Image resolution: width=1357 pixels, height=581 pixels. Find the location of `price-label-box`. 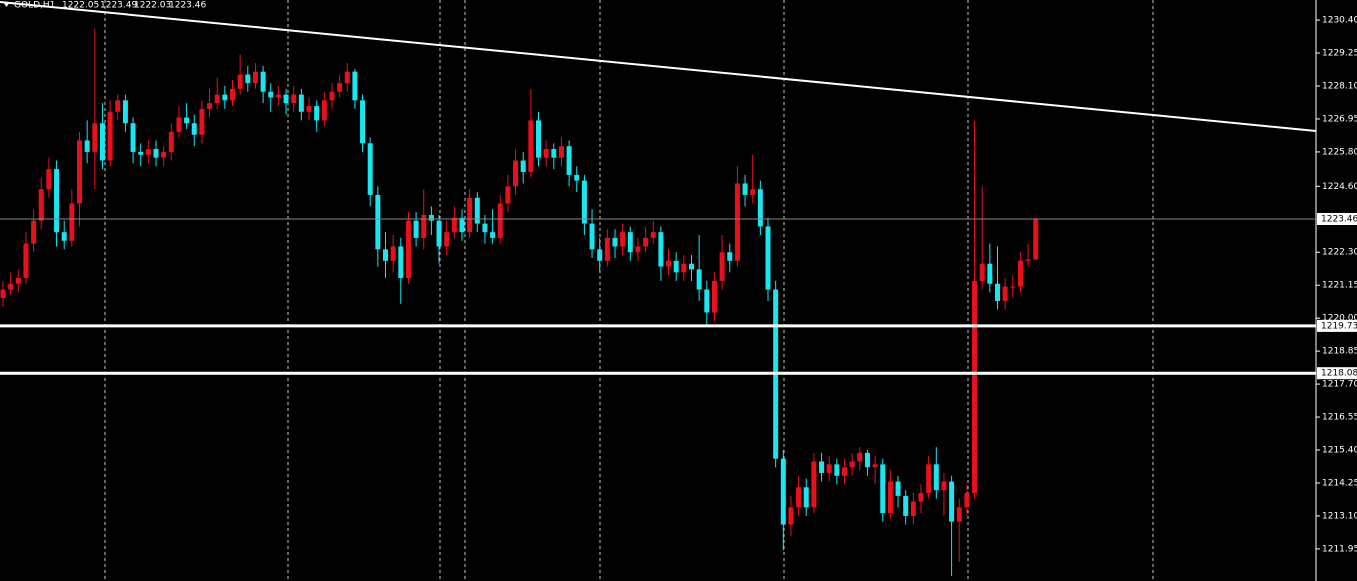

price-label-box is located at coordinates (1337, 218).